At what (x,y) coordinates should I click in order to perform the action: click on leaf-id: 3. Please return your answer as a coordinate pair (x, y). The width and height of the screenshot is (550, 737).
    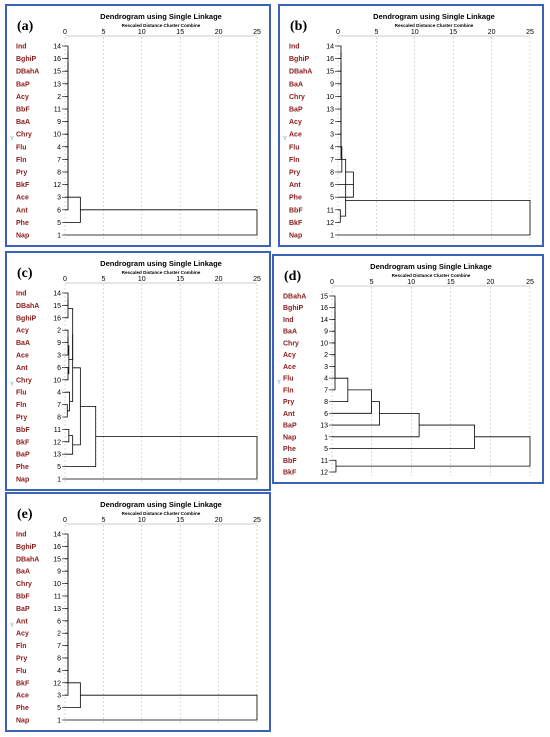
    Looking at the image, I should click on (59, 198).